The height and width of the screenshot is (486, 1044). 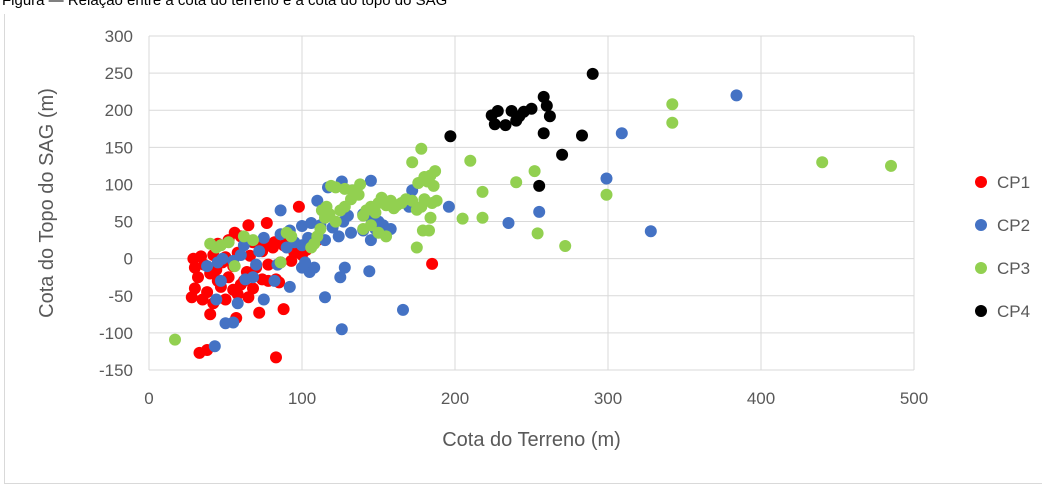 What do you see at coordinates (47, 203) in the screenshot?
I see `y-axis-title: Cota do Topo do SAG (m)` at bounding box center [47, 203].